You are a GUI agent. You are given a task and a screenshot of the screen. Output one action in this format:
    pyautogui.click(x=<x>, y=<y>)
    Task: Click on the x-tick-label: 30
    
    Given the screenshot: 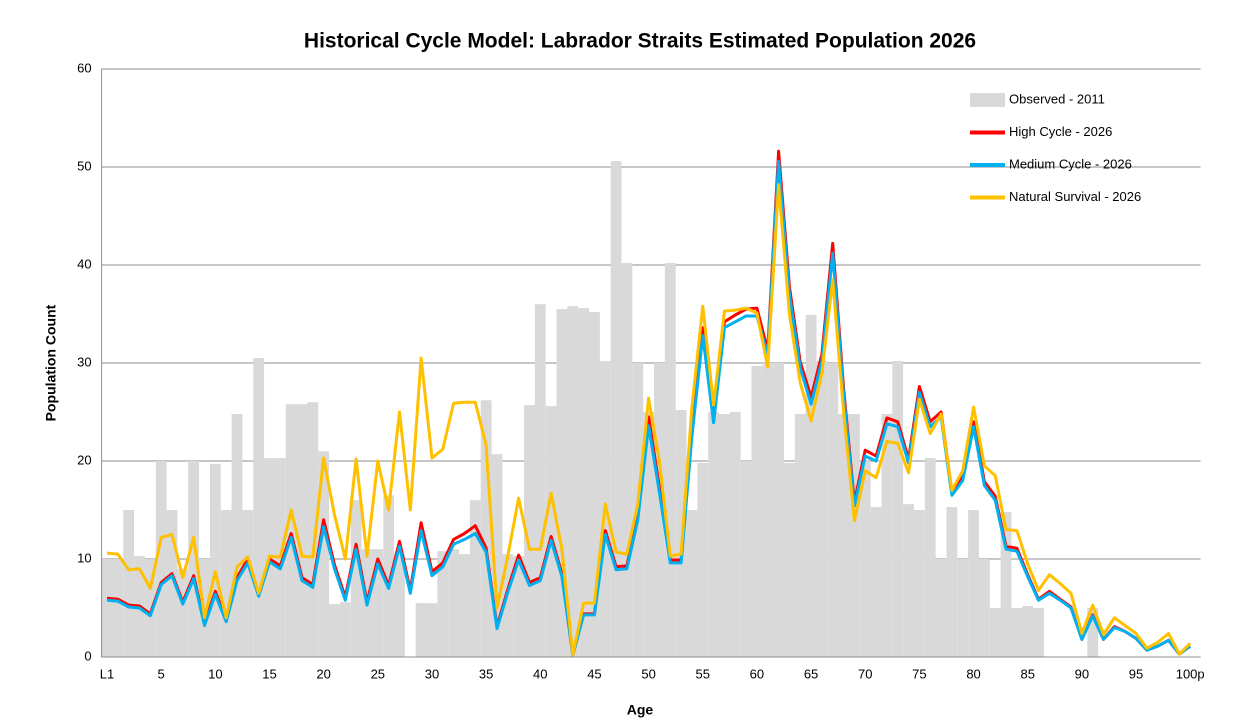 What is the action you would take?
    pyautogui.click(x=432, y=673)
    